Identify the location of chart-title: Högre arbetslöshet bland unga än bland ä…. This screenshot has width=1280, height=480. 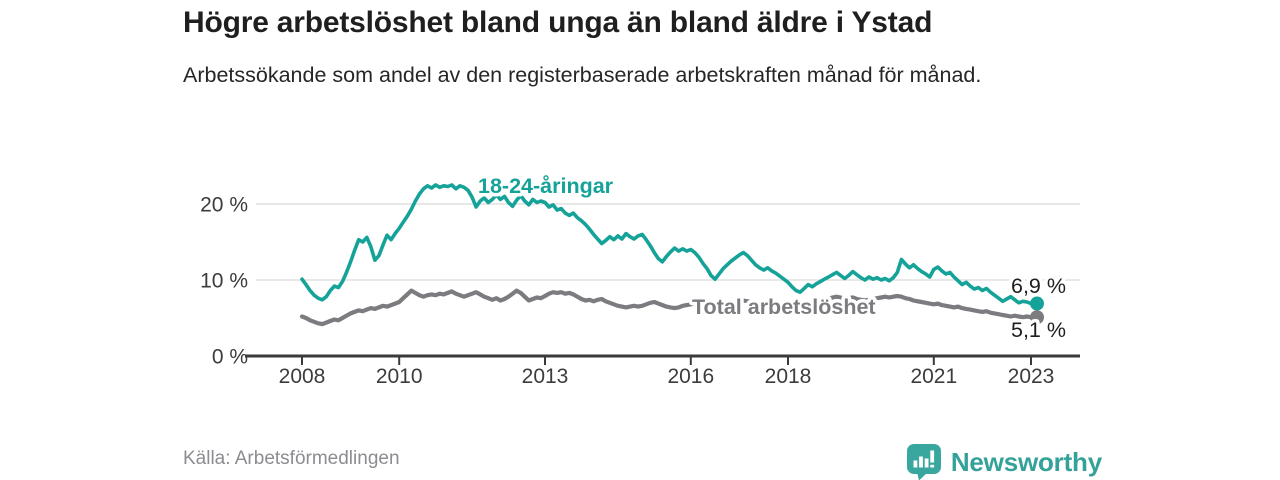
(558, 22).